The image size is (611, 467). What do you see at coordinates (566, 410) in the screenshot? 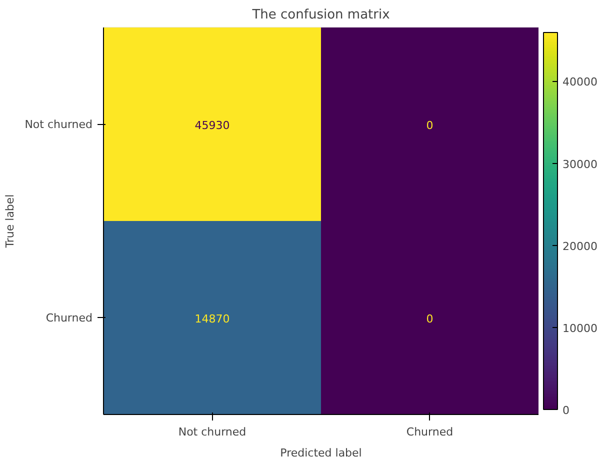
I see `color-bar-label: 0` at bounding box center [566, 410].